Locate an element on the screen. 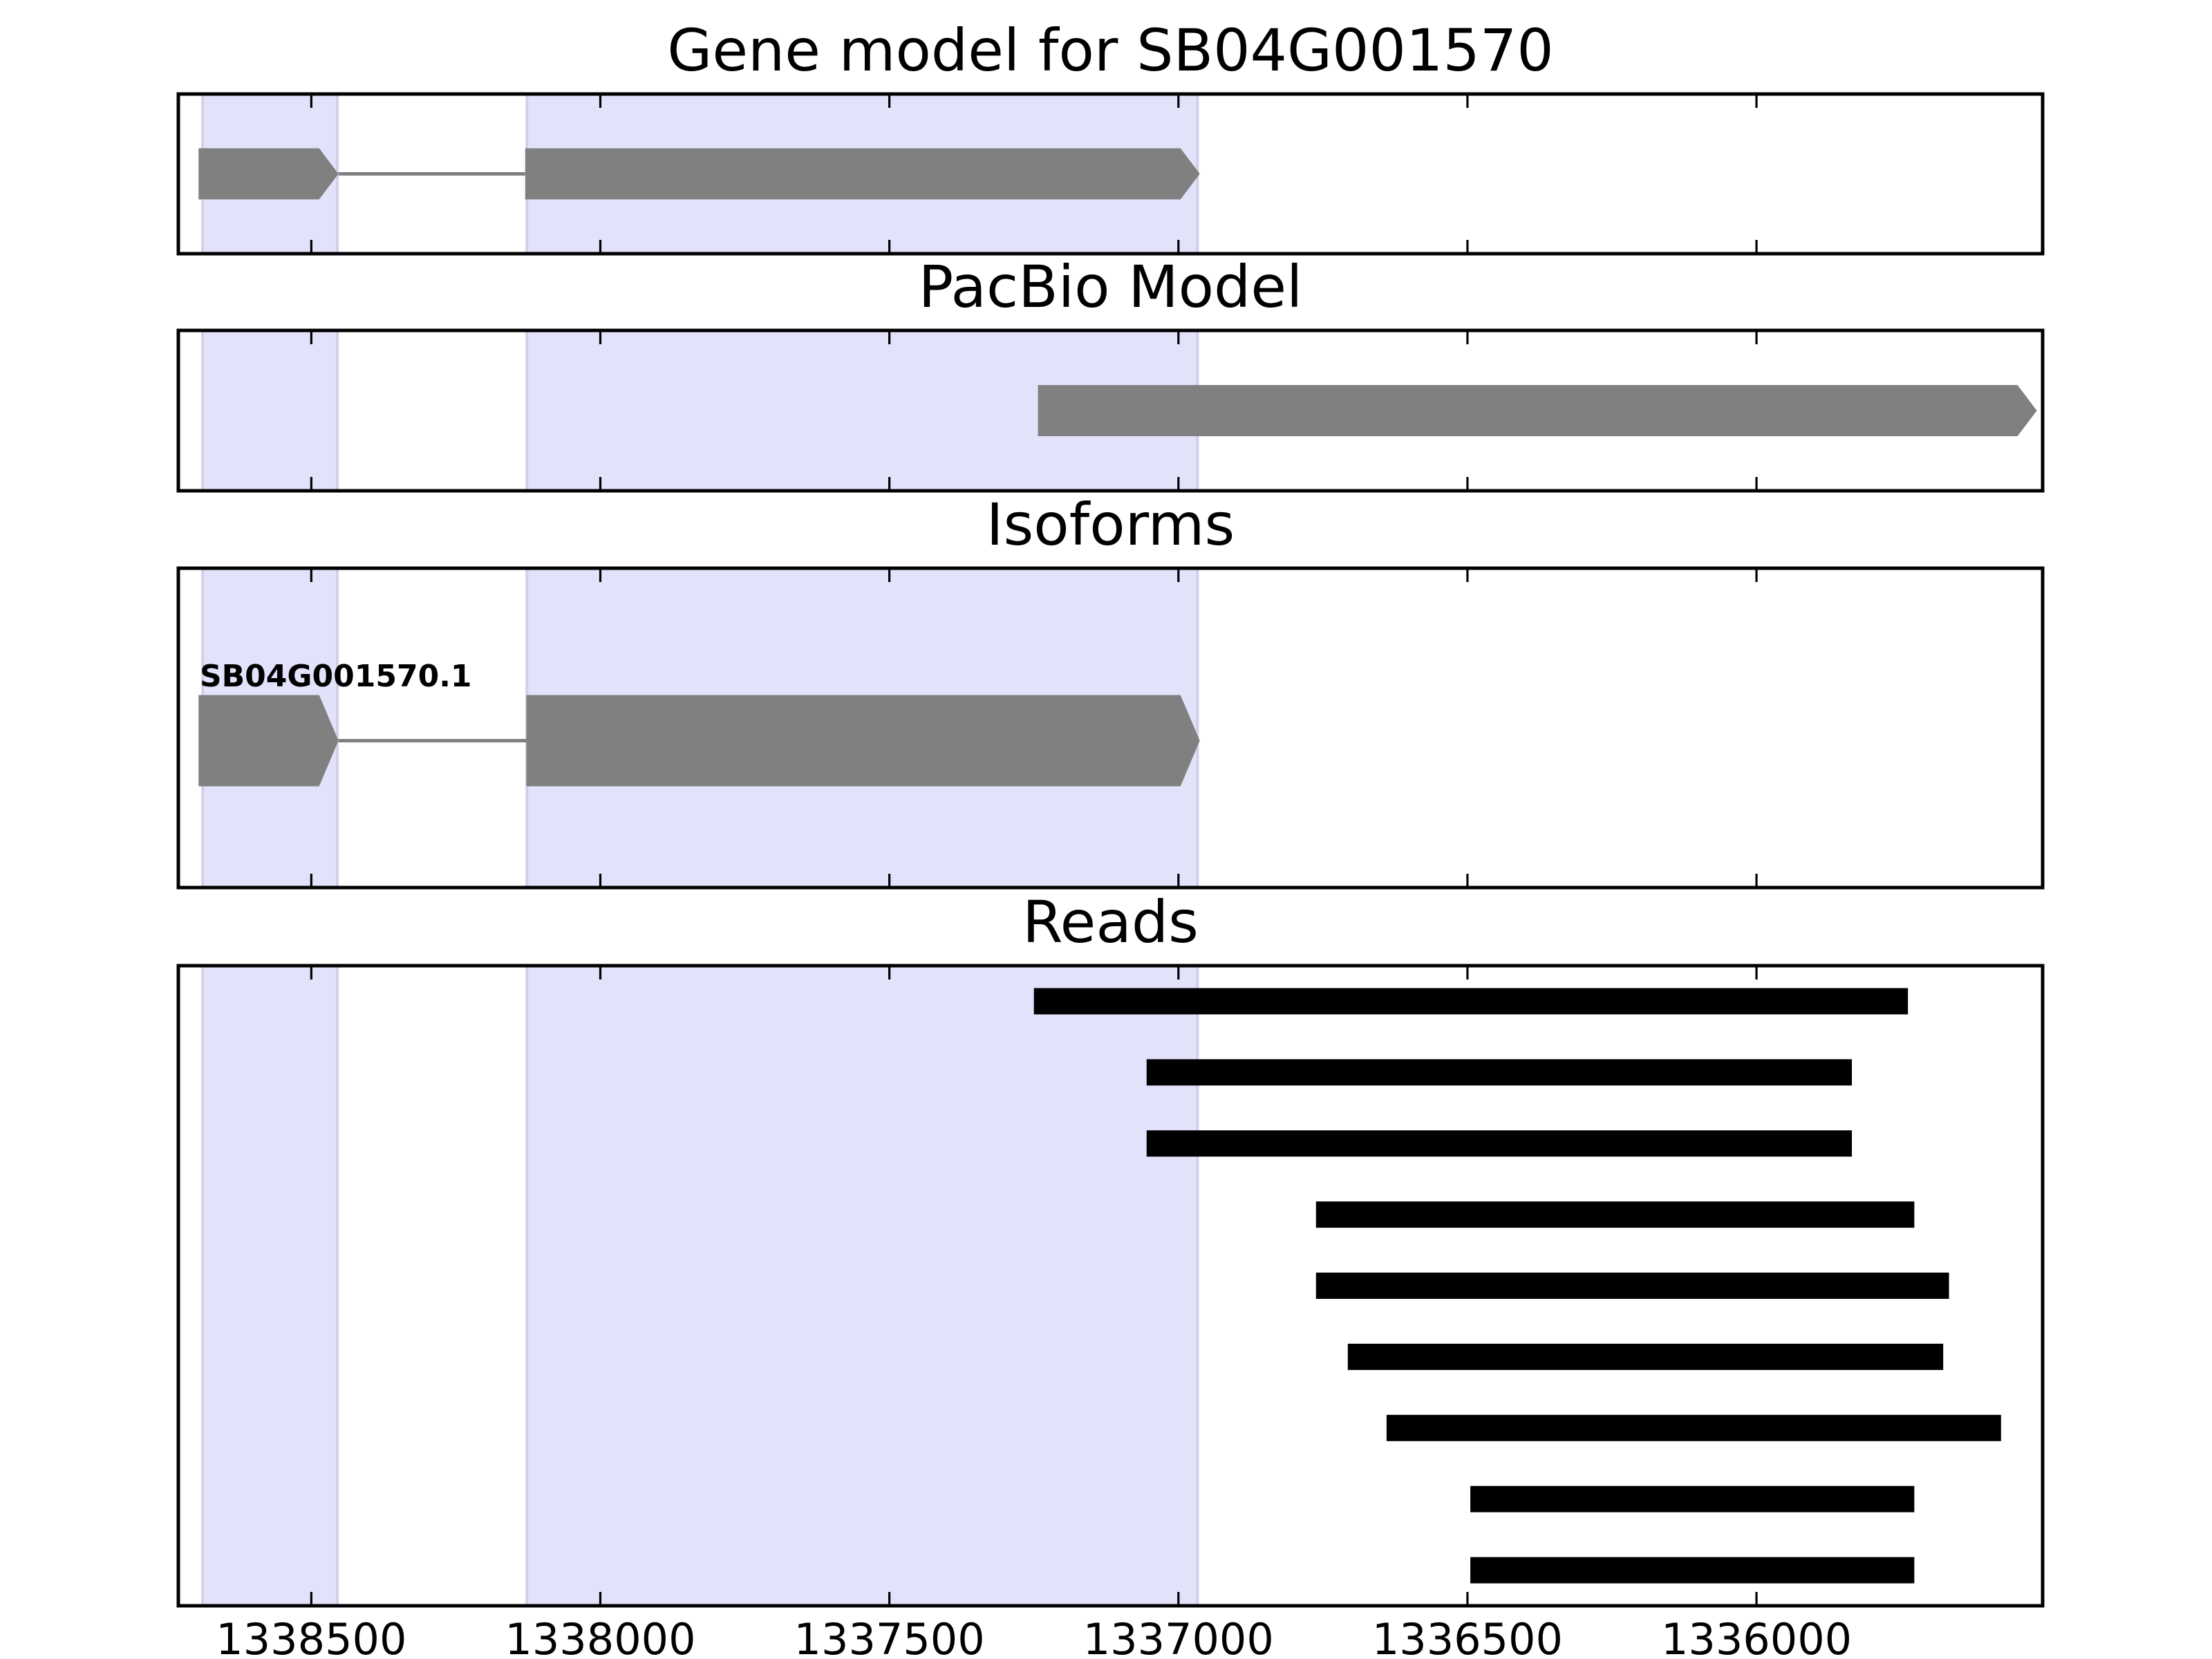 This screenshot has width=2212, height=1659. isoform-label: SB04G001570.1 is located at coordinates (336, 677).